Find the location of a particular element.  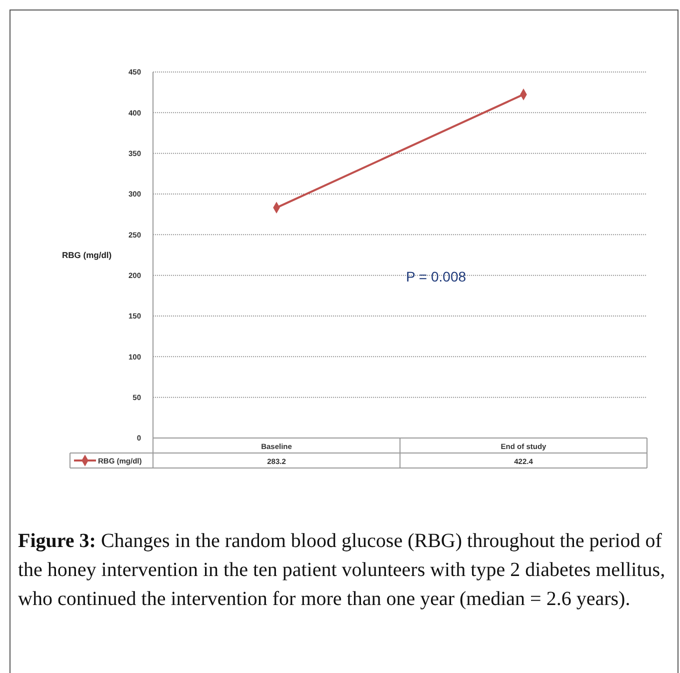

caption: Figure 3: Changes in the random blood glucose (RBG) throughout the period of the honey intervention in the ten patient volunteers with type 2 diabetes mellitus, who continued the intervention for more than one year (median = 2.6 years). is located at coordinates (342, 570).